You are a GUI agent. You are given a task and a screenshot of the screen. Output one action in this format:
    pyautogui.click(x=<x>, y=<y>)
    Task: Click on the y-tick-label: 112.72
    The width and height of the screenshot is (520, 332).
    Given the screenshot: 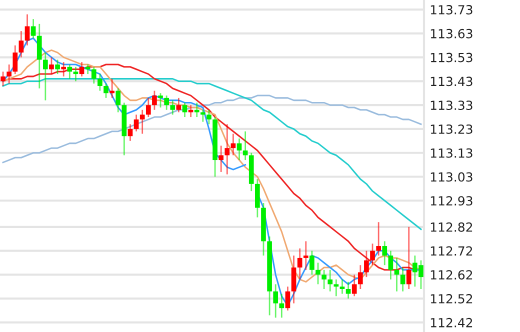 What is the action you would take?
    pyautogui.click(x=451, y=251)
    